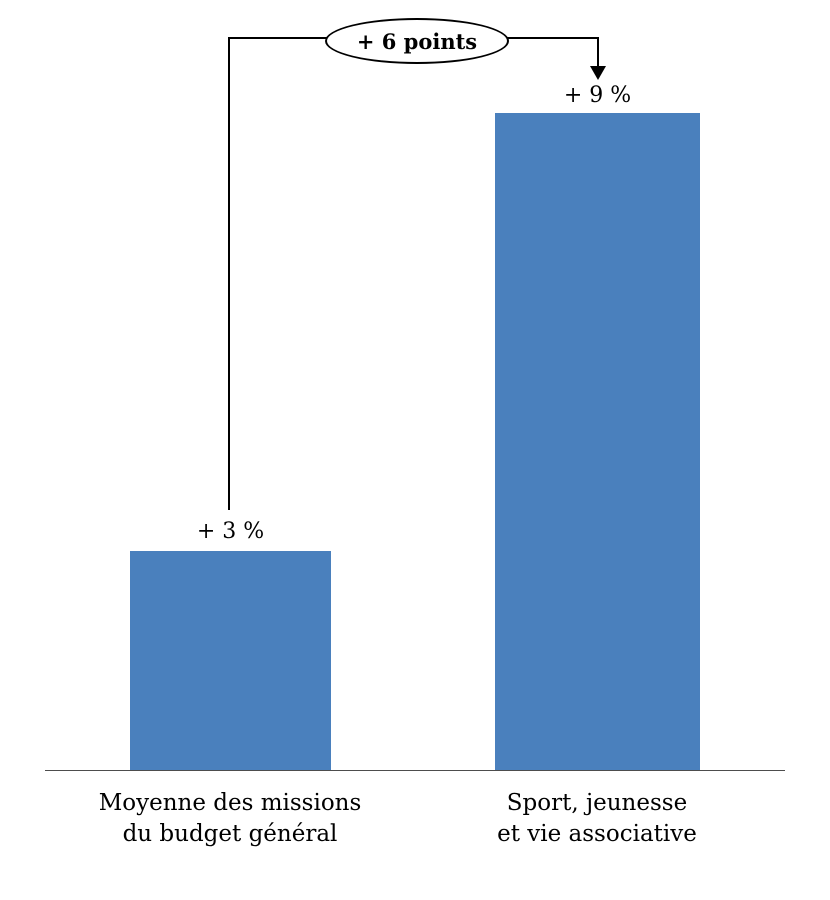 The width and height of the screenshot is (830, 900). Describe the element at coordinates (597, 95) in the screenshot. I see `bar-value-label-right: + 9 %` at that location.